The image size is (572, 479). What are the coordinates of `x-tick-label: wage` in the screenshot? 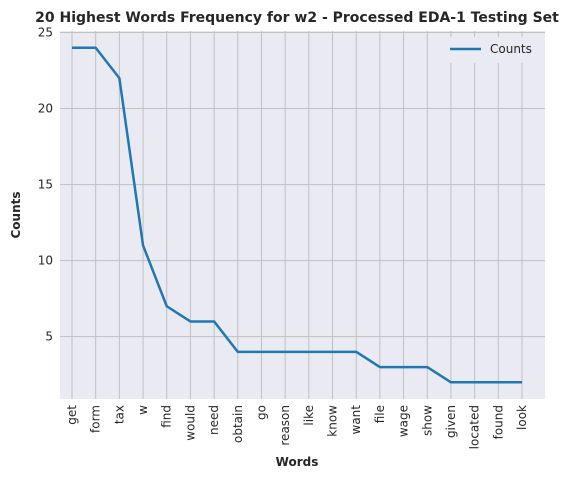 It's located at (404, 421).